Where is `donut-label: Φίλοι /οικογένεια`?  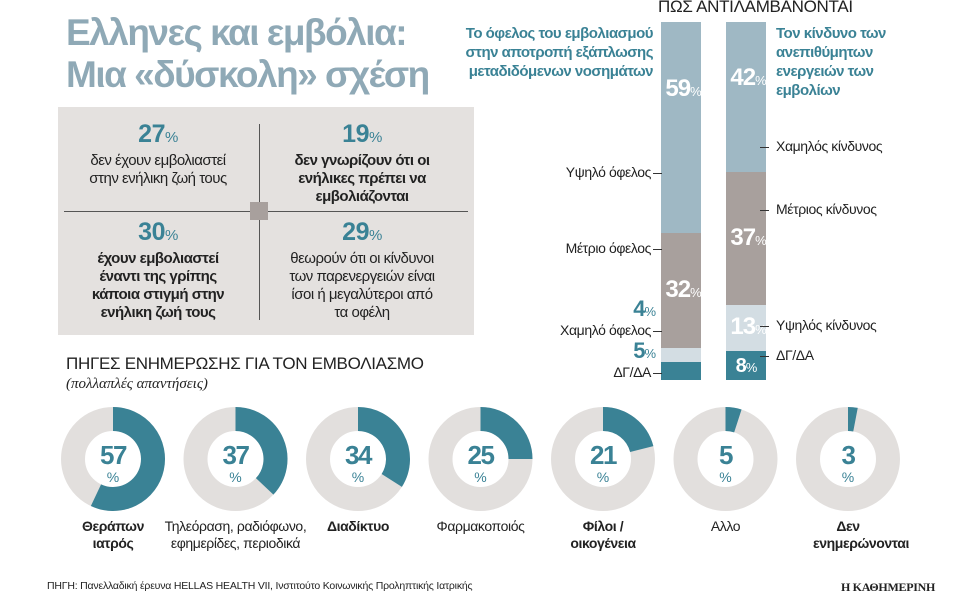
donut-label: Φίλοι /οικογένεια is located at coordinates (603, 534).